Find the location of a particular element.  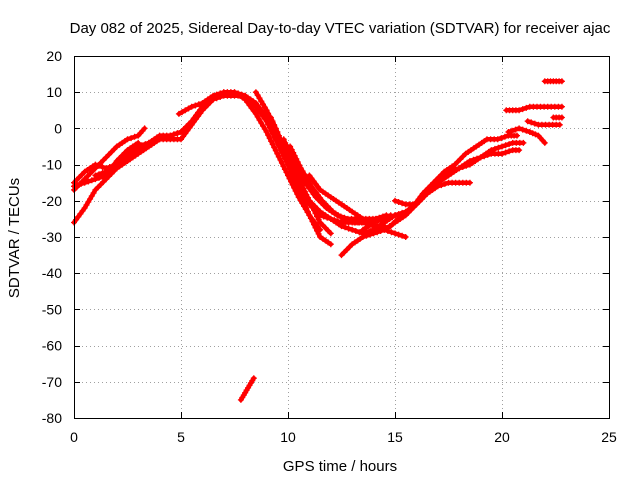

x-tick-label: 10 is located at coordinates (288, 437).